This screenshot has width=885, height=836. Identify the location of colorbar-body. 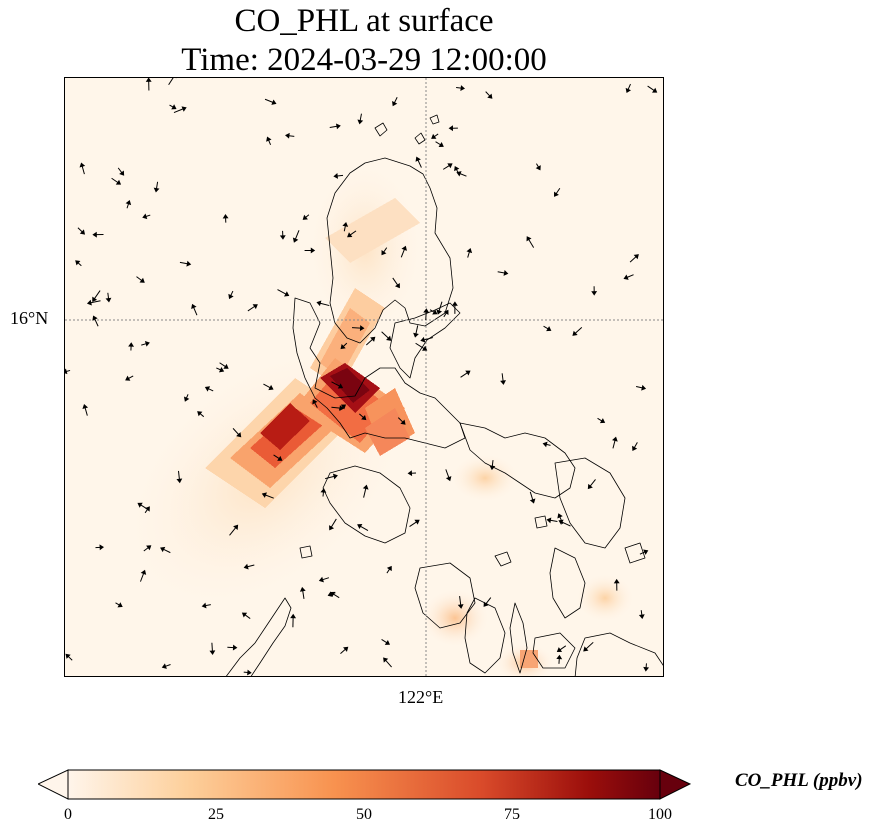
(364, 784).